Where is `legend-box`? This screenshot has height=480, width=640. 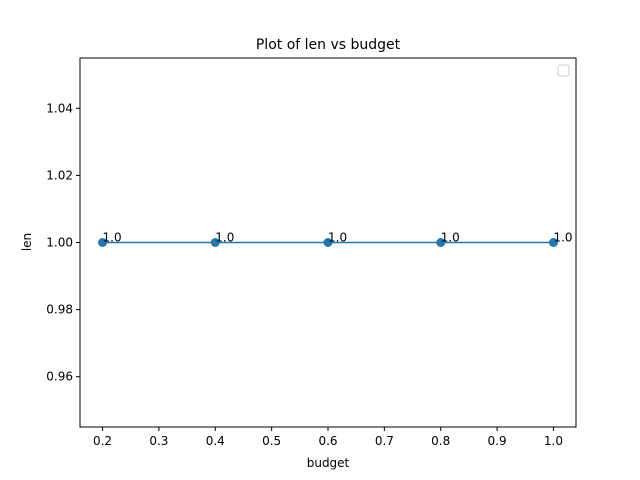 legend-box is located at coordinates (563, 70).